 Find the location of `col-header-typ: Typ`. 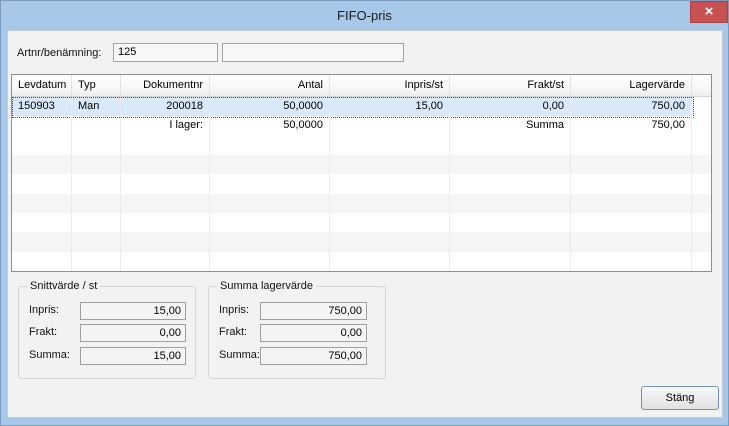

col-header-typ: Typ is located at coordinates (96, 85).